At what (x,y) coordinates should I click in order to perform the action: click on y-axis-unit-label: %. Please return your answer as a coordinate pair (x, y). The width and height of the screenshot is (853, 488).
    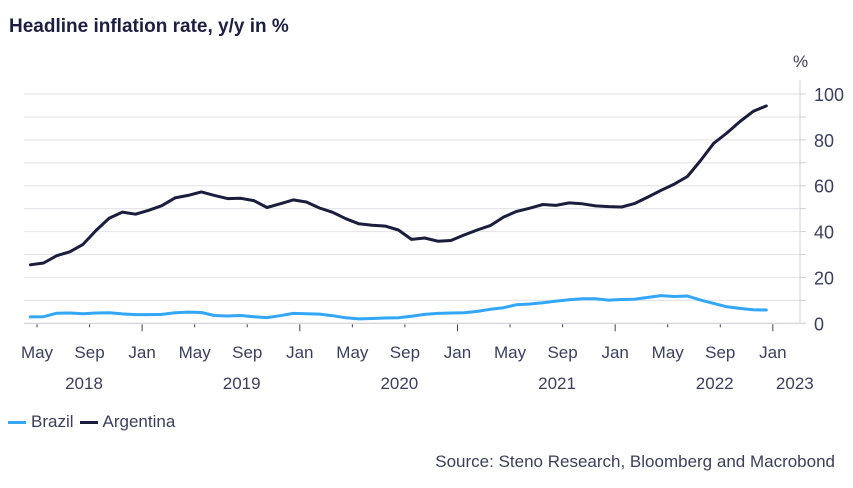
    Looking at the image, I should click on (800, 61).